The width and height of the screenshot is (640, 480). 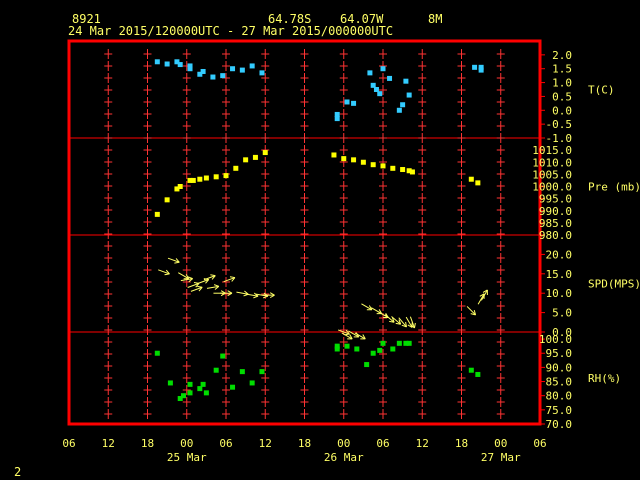 I want to click on x-tick-label: 00, so click(x=343, y=443).